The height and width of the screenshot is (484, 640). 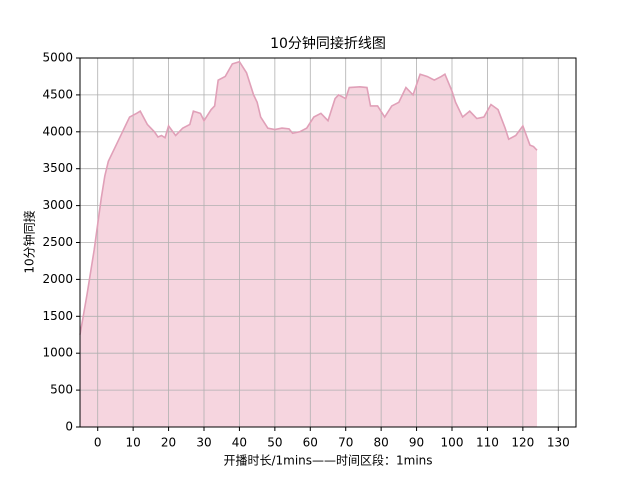 I want to click on y-tick-label: 2000, so click(x=57, y=279).